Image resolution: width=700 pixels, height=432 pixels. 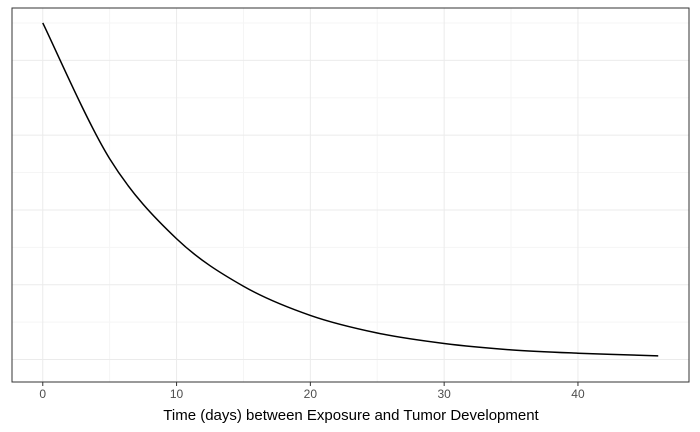 I want to click on x-axis-ticks: 0 10 20 30 40, so click(x=312, y=391).